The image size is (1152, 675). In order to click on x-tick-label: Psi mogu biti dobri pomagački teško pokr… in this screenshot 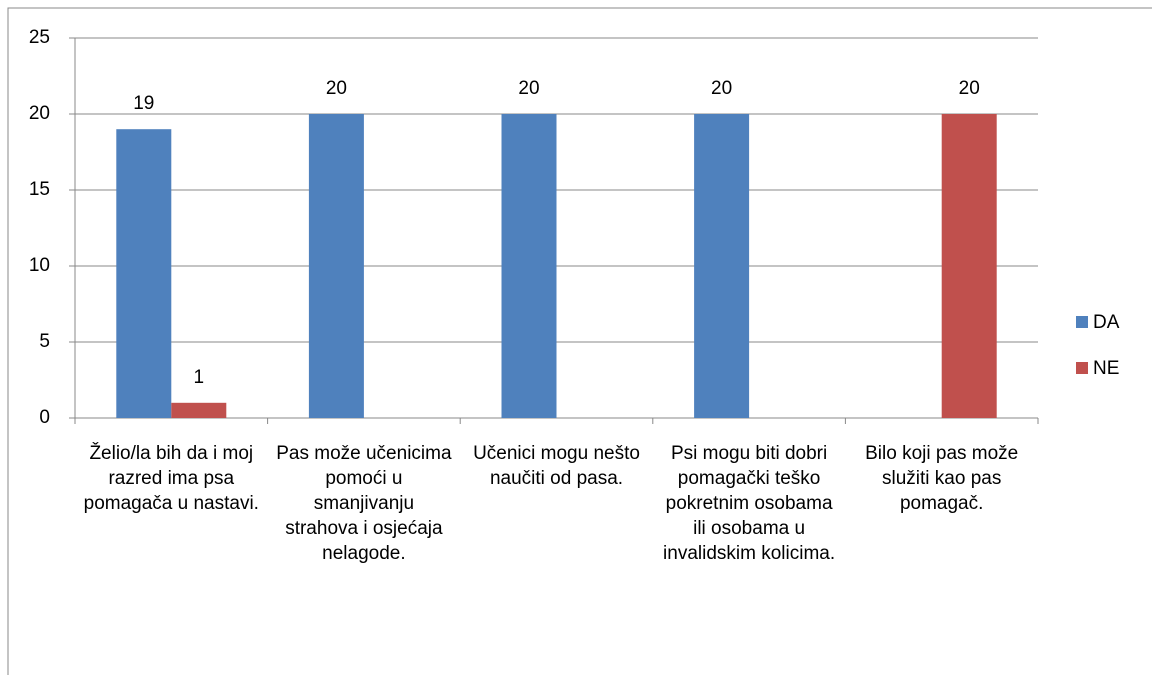, I will do `click(749, 503)`.